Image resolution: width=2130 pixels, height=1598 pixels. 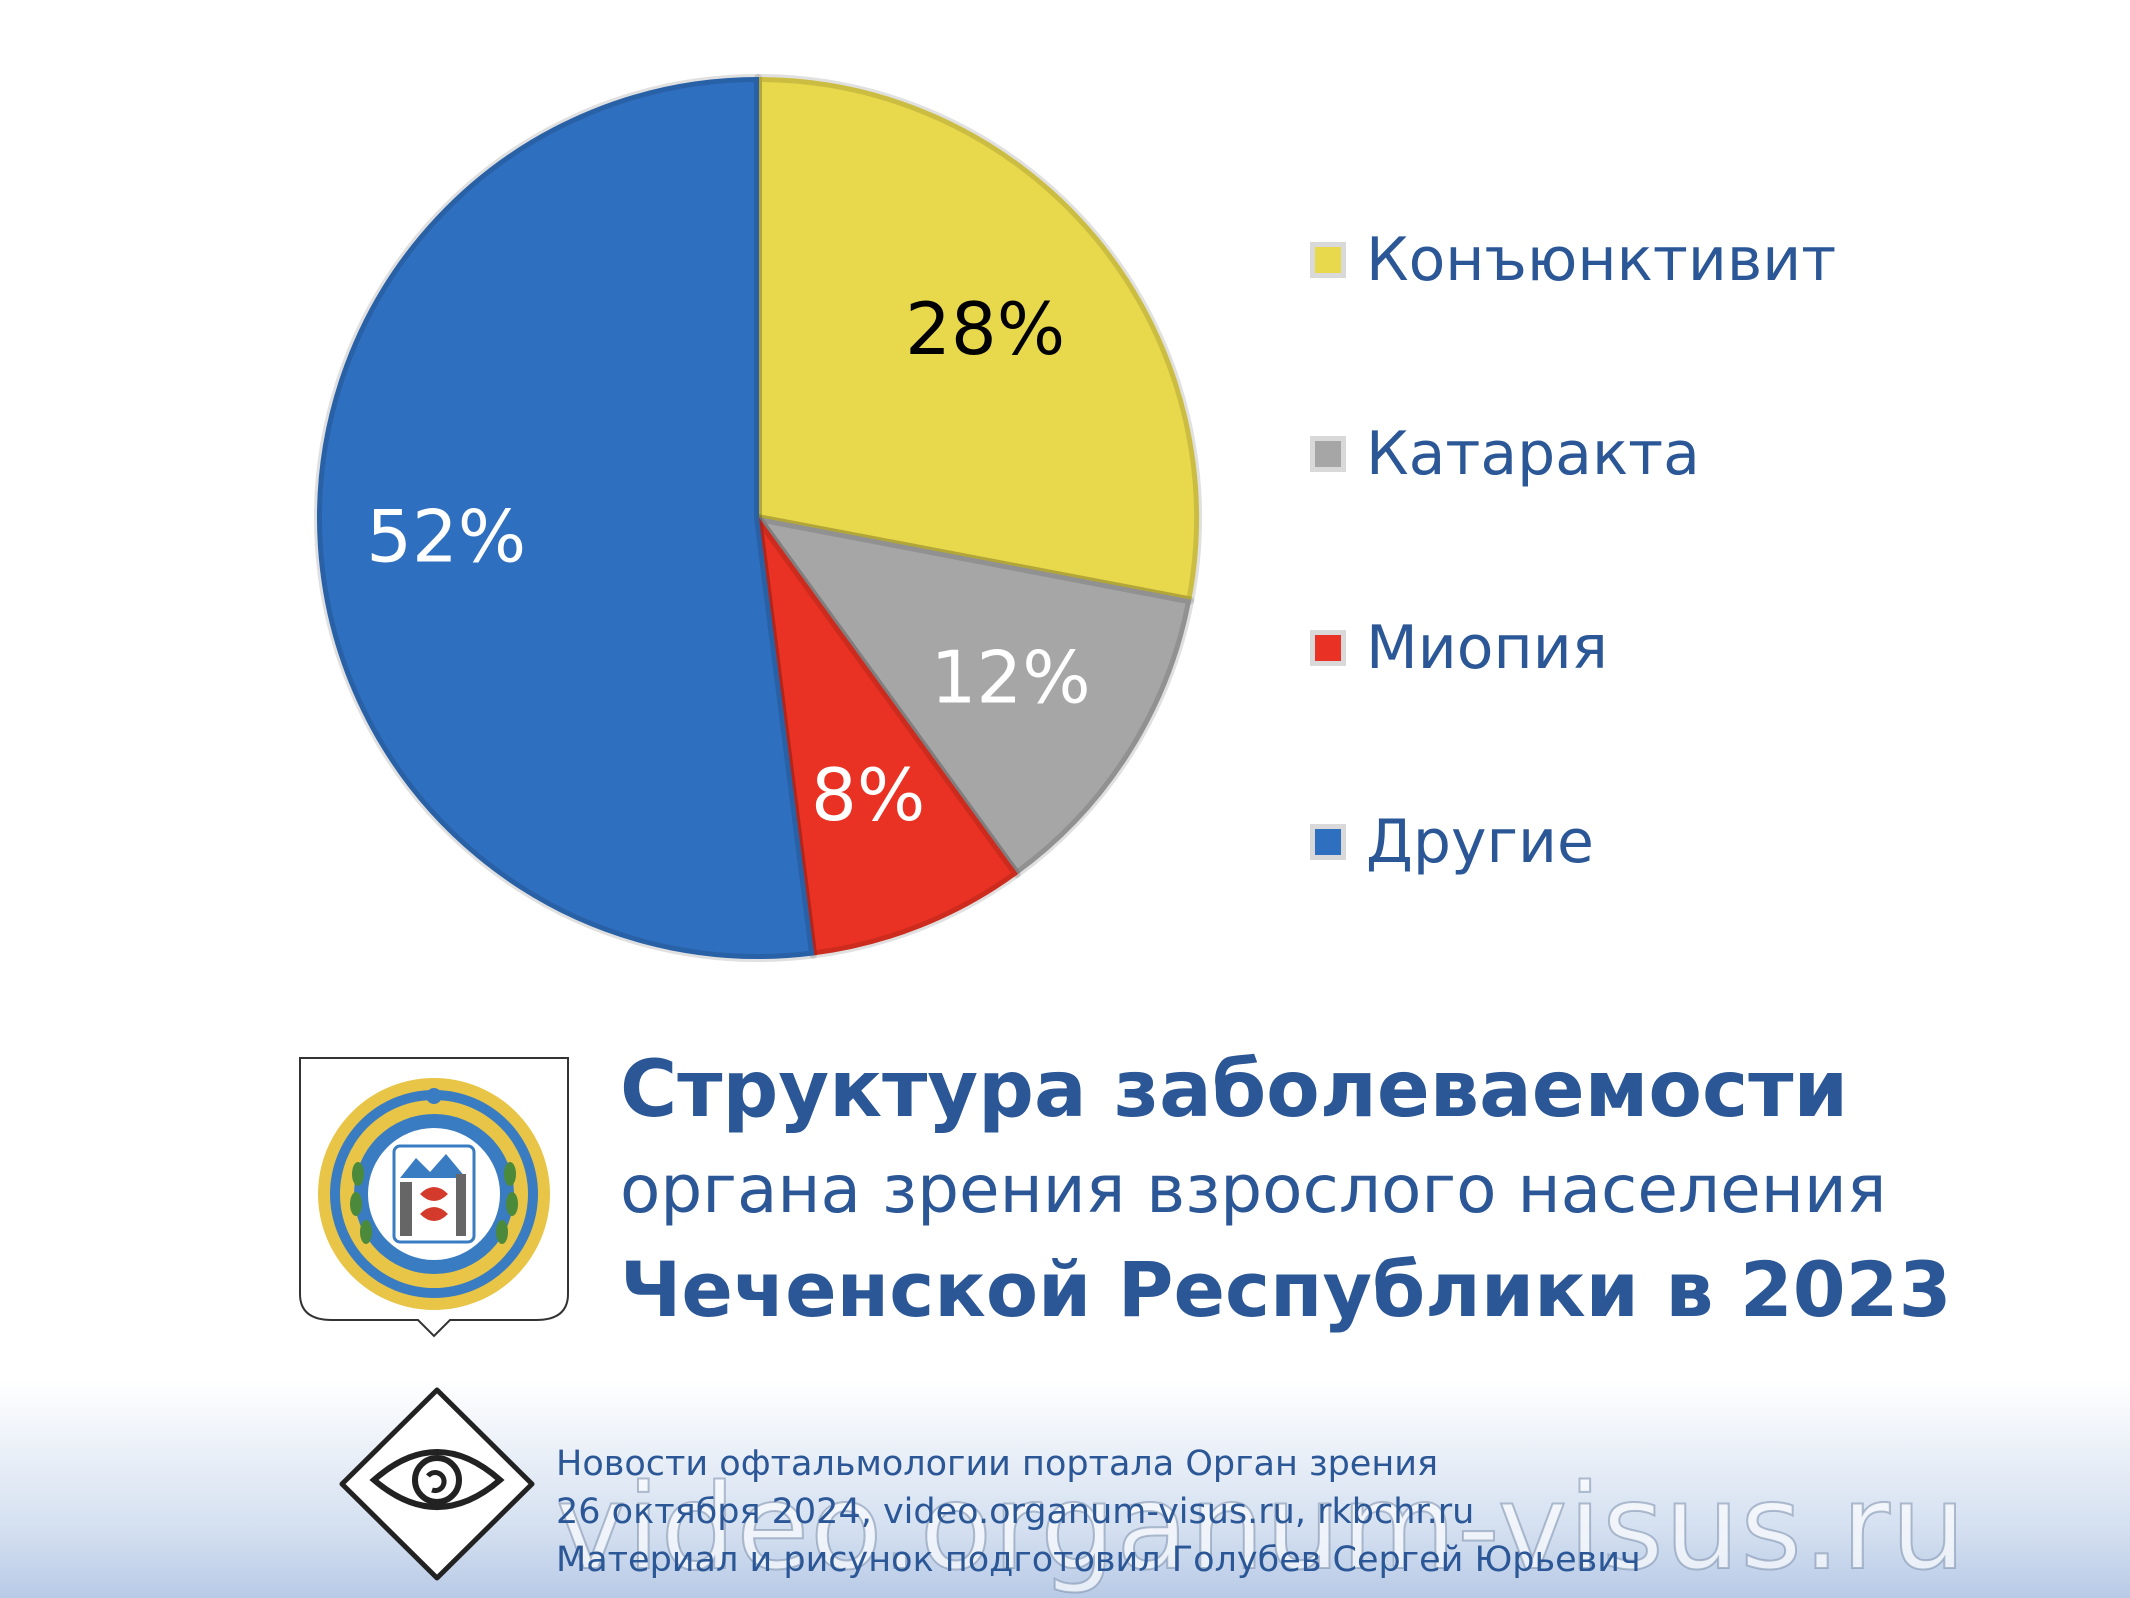 I want to click on slice-label-2: 12%, so click(x=1011, y=677).